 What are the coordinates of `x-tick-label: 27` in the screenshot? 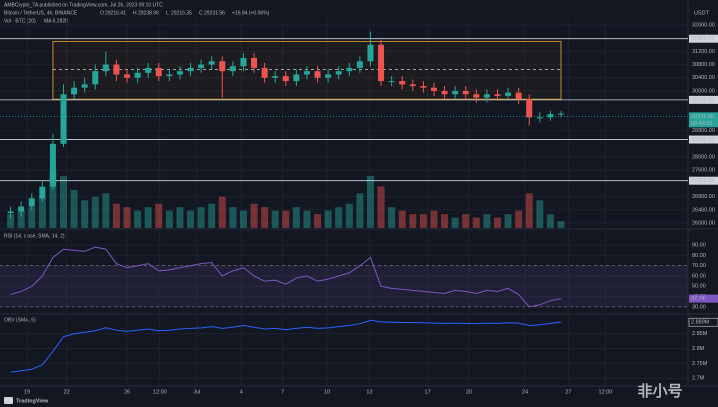 It's located at (568, 392).